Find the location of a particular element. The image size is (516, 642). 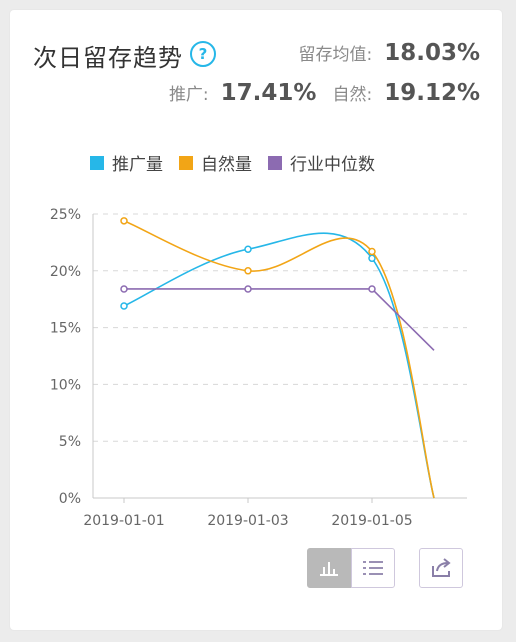

legend-item-industry-median: 行业中位数 is located at coordinates (321, 162).